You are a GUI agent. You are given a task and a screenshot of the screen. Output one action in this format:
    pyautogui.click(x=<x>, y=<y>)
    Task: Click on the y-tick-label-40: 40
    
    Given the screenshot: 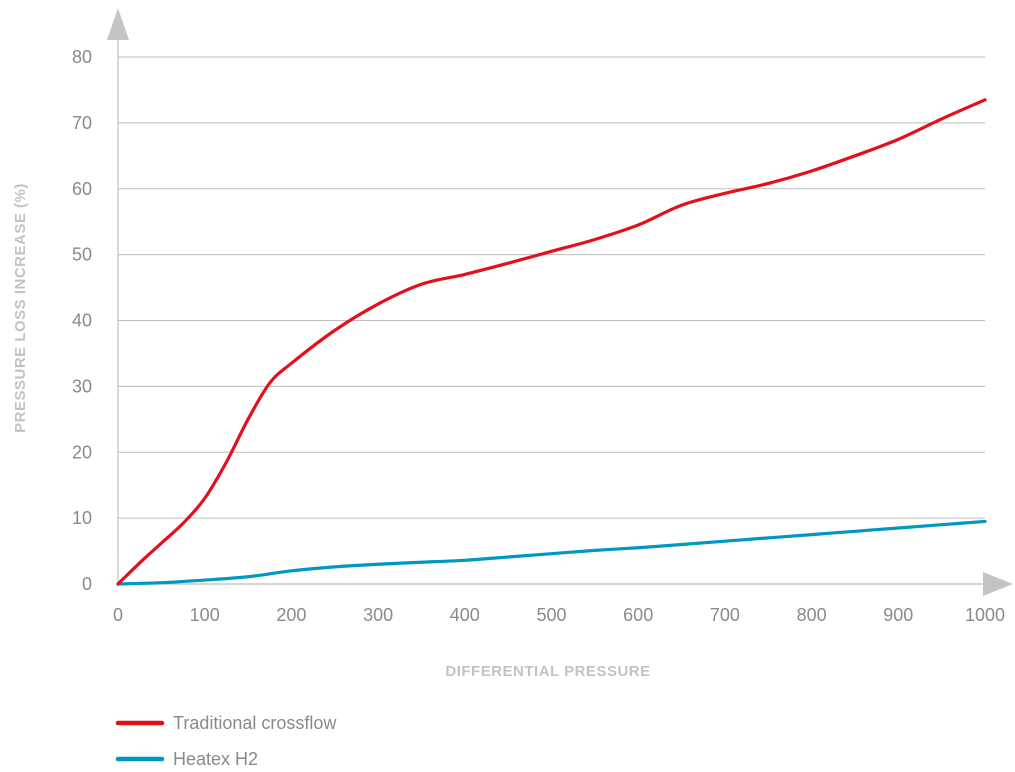 What is the action you would take?
    pyautogui.click(x=82, y=321)
    